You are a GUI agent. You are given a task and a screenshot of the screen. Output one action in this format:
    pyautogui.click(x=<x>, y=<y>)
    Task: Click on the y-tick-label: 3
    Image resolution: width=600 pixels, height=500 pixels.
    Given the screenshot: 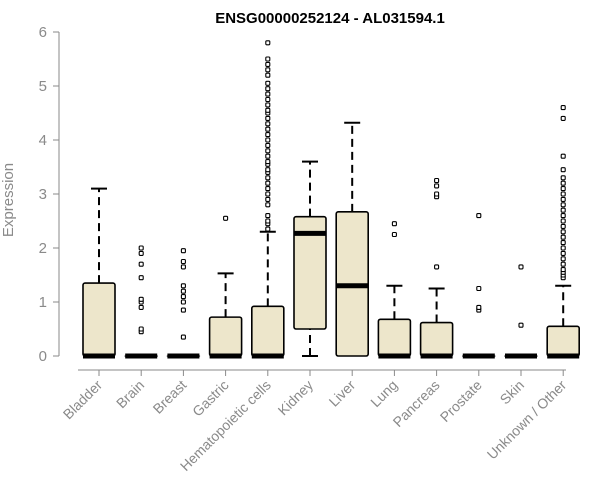 What is the action you would take?
    pyautogui.click(x=43, y=194)
    